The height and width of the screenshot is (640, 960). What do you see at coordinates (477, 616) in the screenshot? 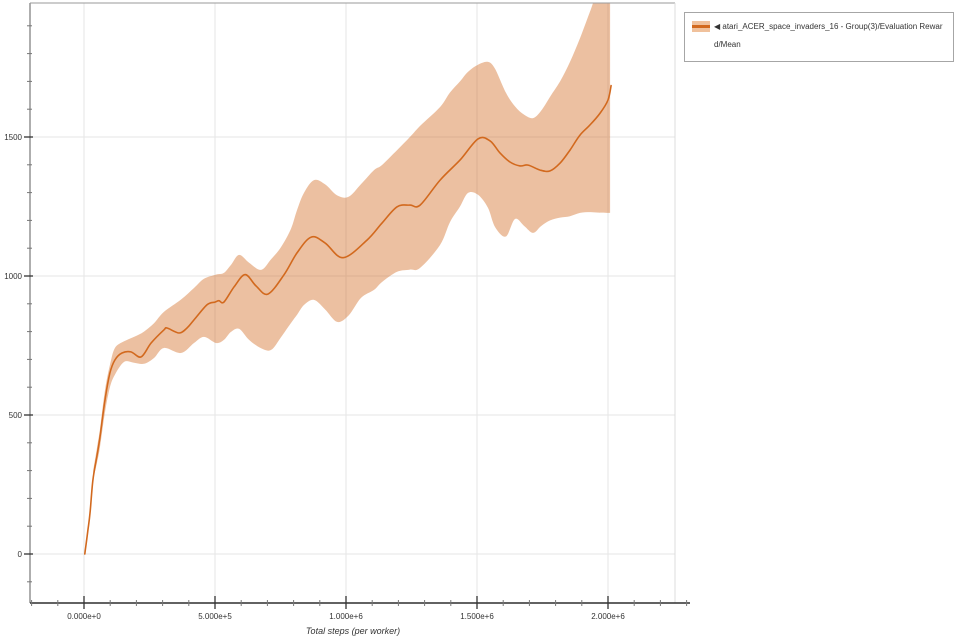
I see `x-tick-label: 1.500e+6` at bounding box center [477, 616].